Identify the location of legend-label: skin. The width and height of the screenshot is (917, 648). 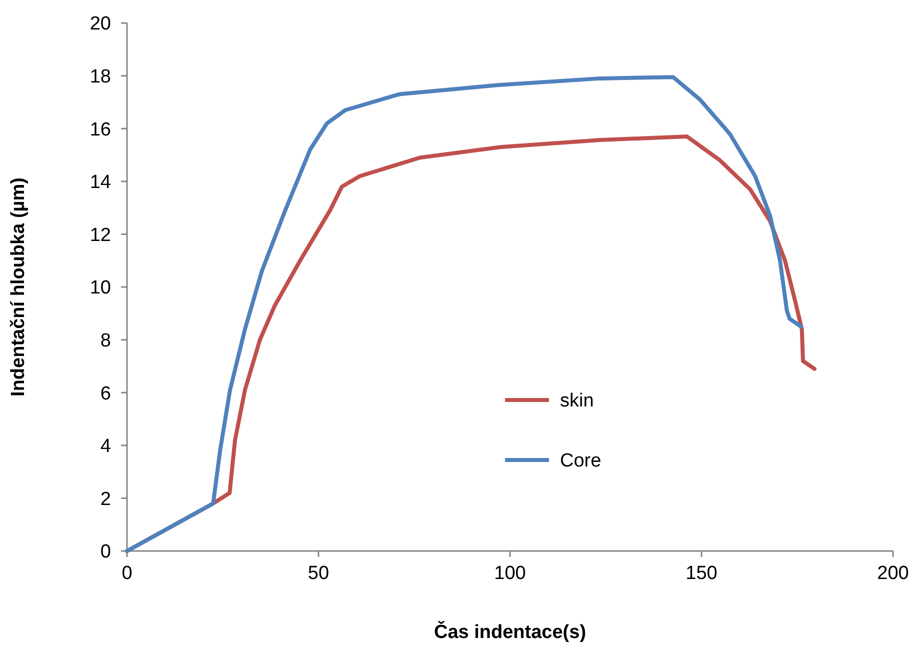
(577, 401).